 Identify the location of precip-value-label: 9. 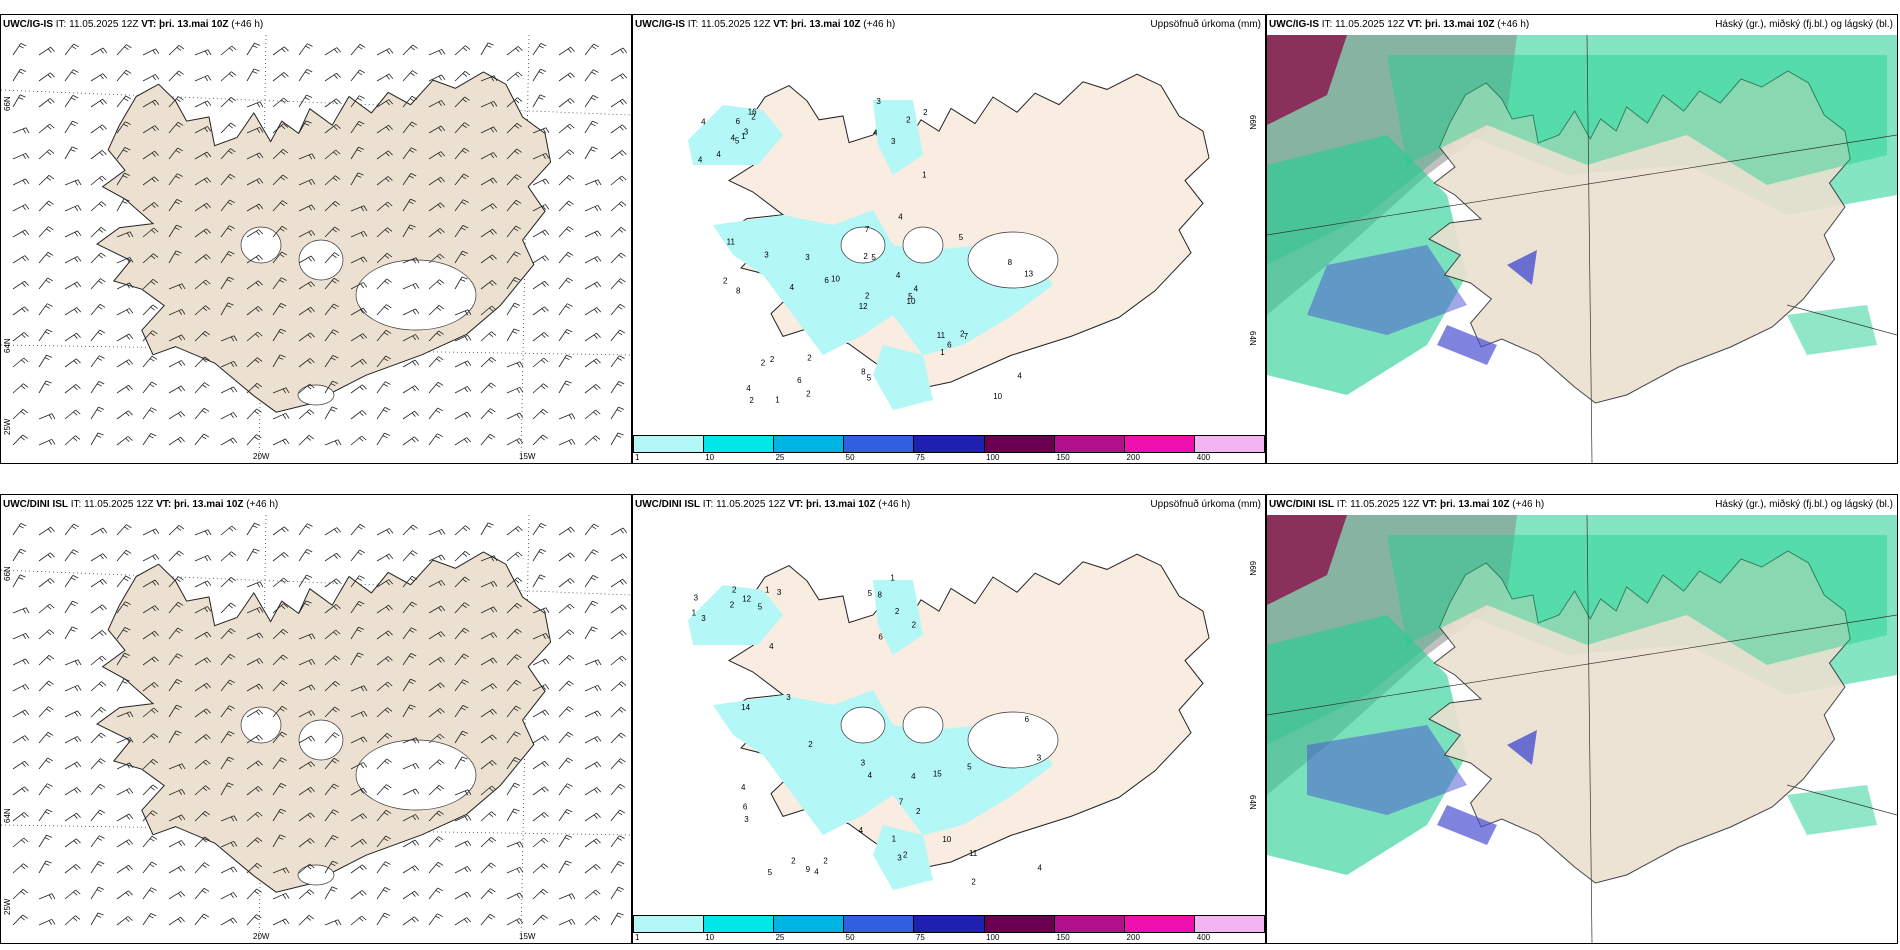
(808, 869).